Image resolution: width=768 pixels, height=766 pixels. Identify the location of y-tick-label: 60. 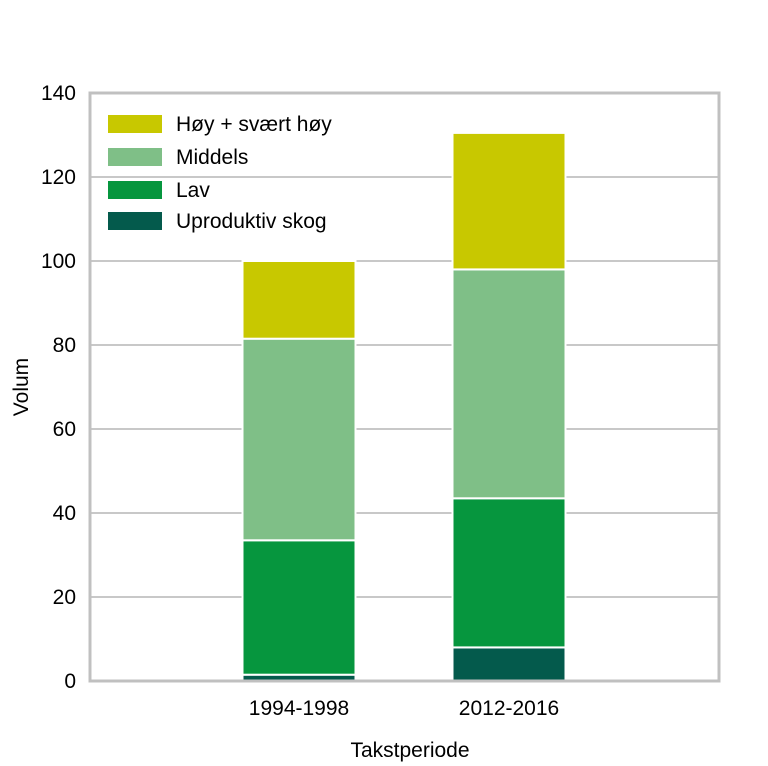
(64, 429).